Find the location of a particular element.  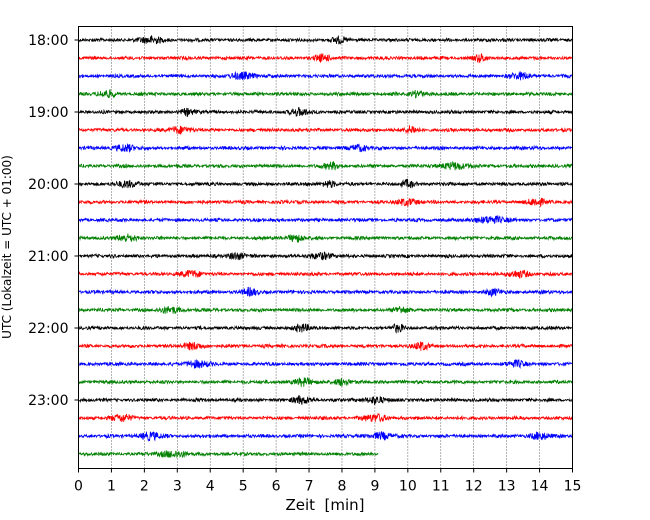

y-tick-label-4: 22:00 is located at coordinates (48, 329).